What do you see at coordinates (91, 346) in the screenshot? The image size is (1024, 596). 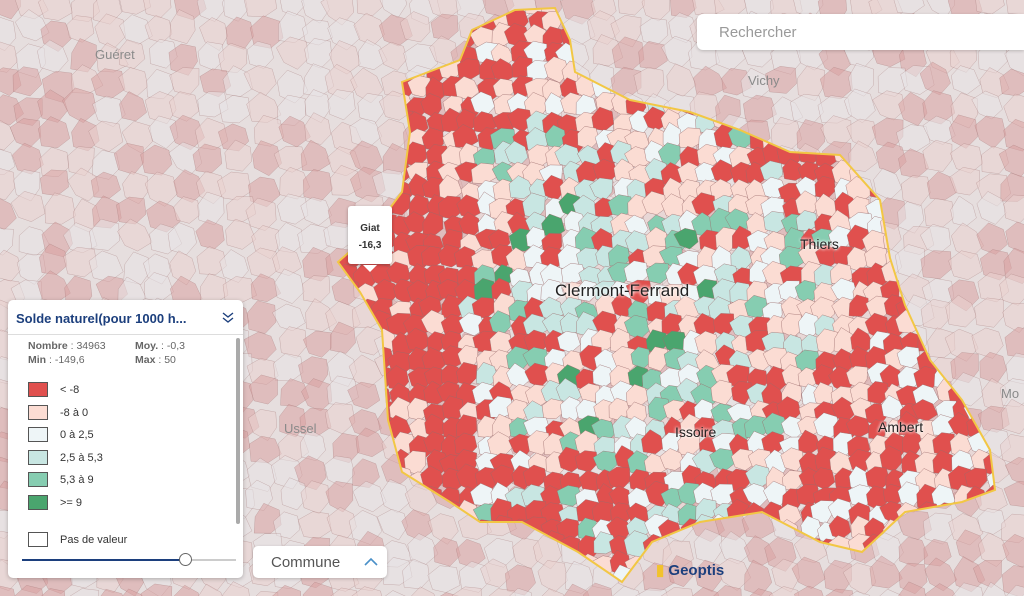 I see `stat-value: 34963` at bounding box center [91, 346].